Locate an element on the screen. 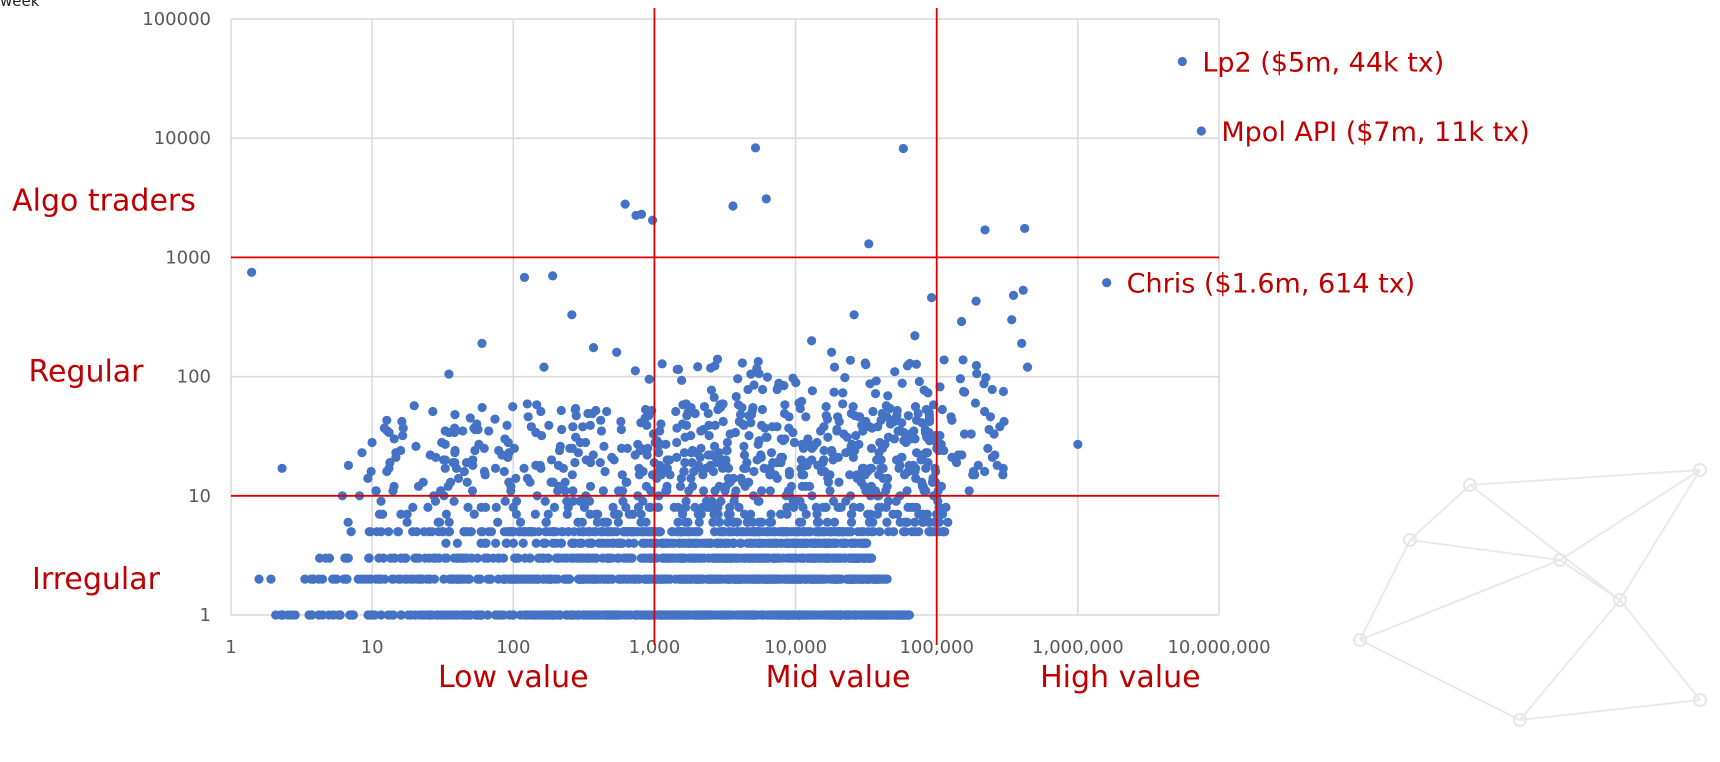 This screenshot has width=1720, height=762. y-axis-ticks: 1 10 100 1000 10000 100000 is located at coordinates (176, 317).